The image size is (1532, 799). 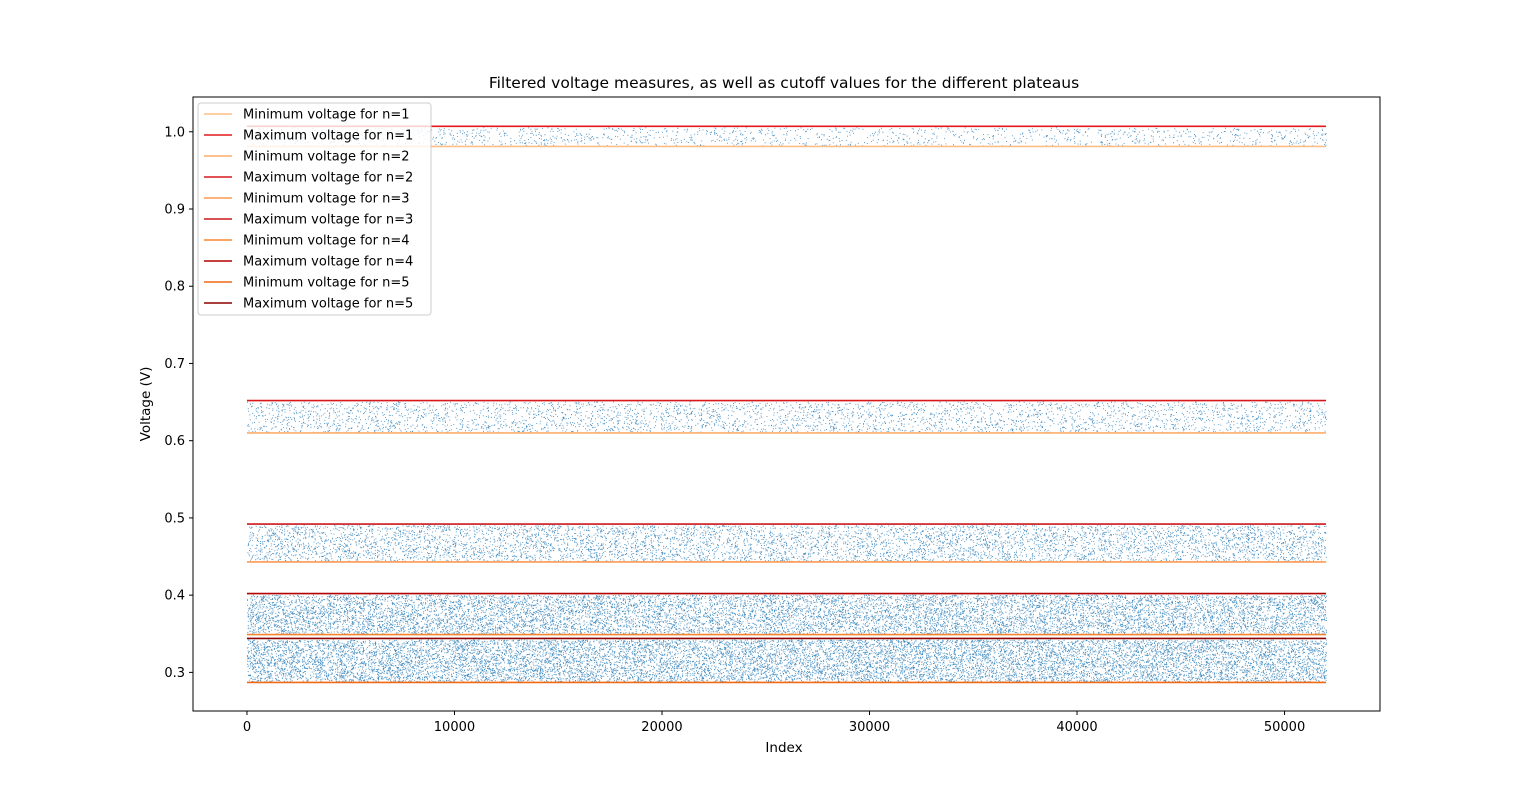 What do you see at coordinates (328, 262) in the screenshot?
I see `legend-entry-label: Maximum voltage for n=4` at bounding box center [328, 262].